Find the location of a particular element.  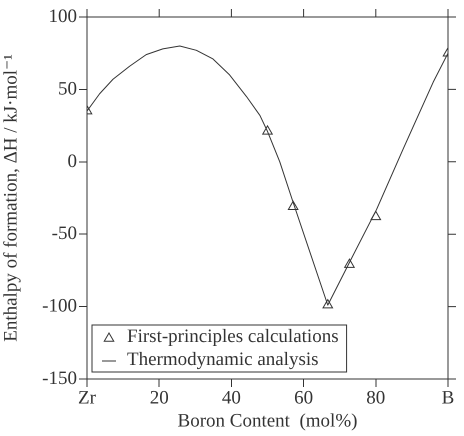

y-tick-label: -100 is located at coordinates (59, 306).